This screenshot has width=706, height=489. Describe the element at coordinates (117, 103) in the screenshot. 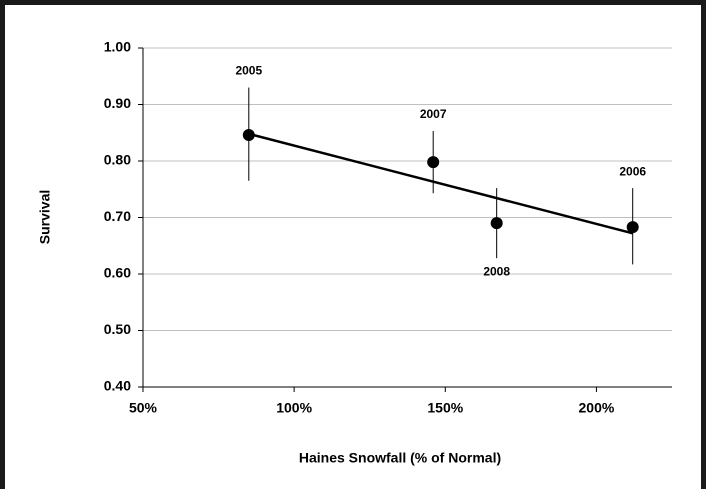

I see `y-tick-label: 0.90` at that location.